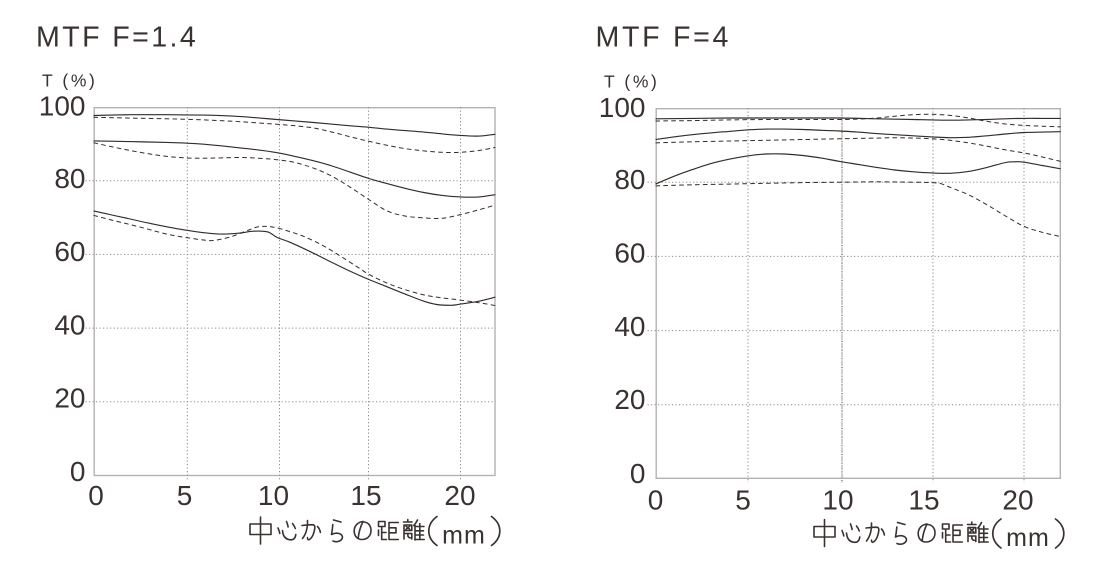 The width and height of the screenshot is (1104, 568). Describe the element at coordinates (664, 38) in the screenshot. I see `svg-text: MTF F=4` at that location.